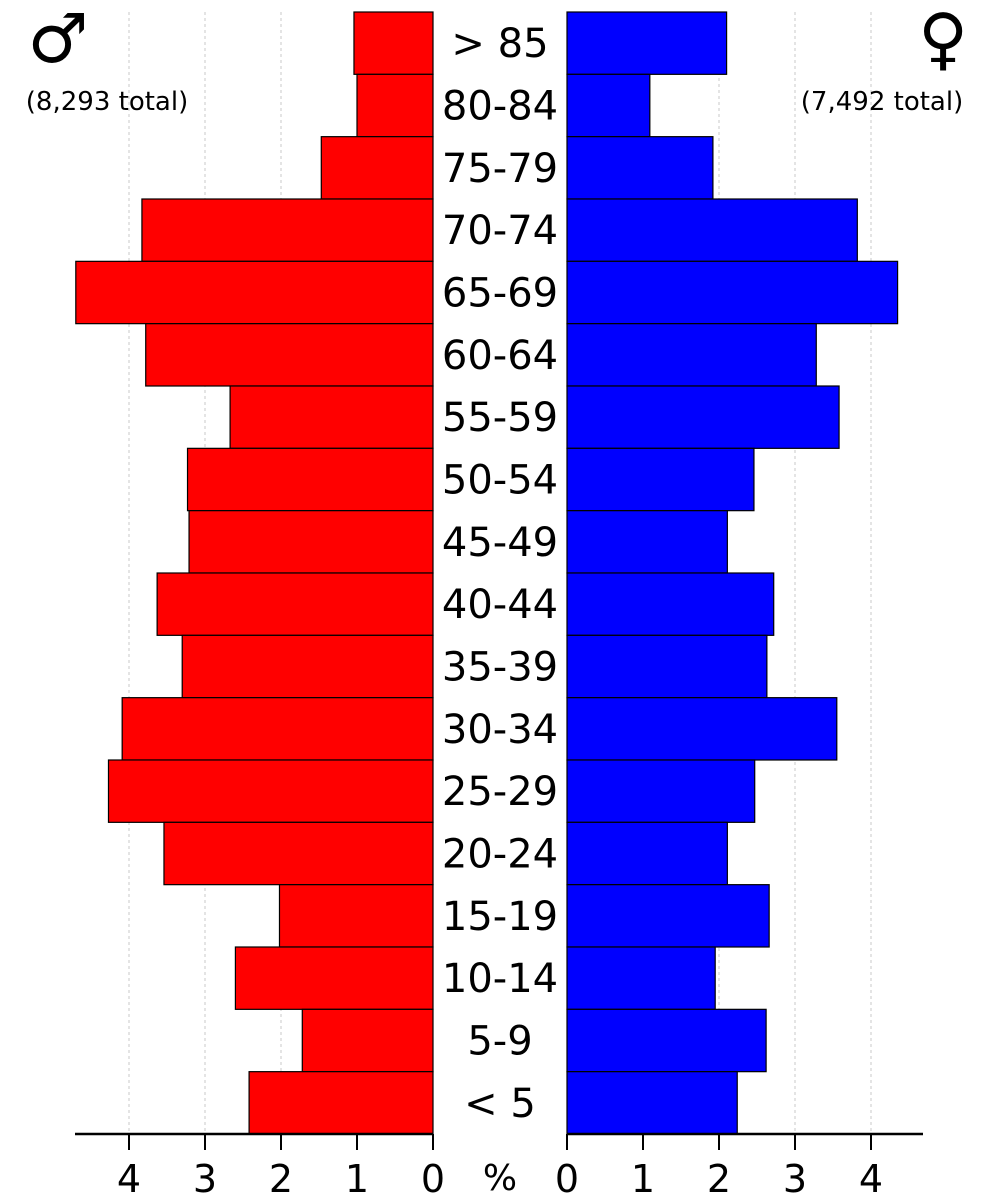 Image resolution: width=1000 pixels, height=1200 pixels. What do you see at coordinates (58, 39) in the screenshot?
I see `male-symbol-icon: ♂` at bounding box center [58, 39].